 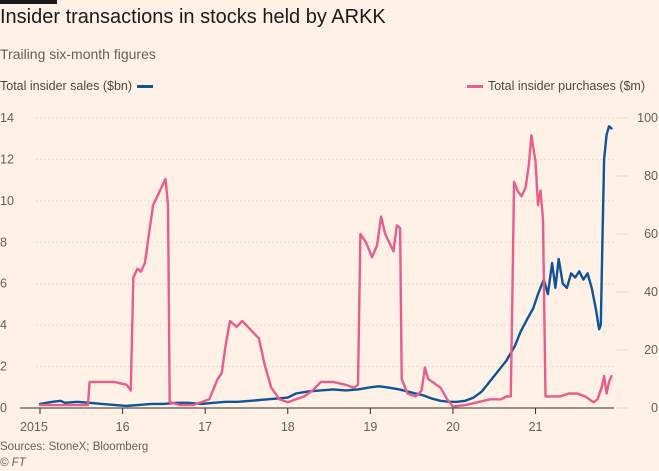 I want to click on source-note: Sources: StoneX; Bloomberg, so click(x=74, y=447).